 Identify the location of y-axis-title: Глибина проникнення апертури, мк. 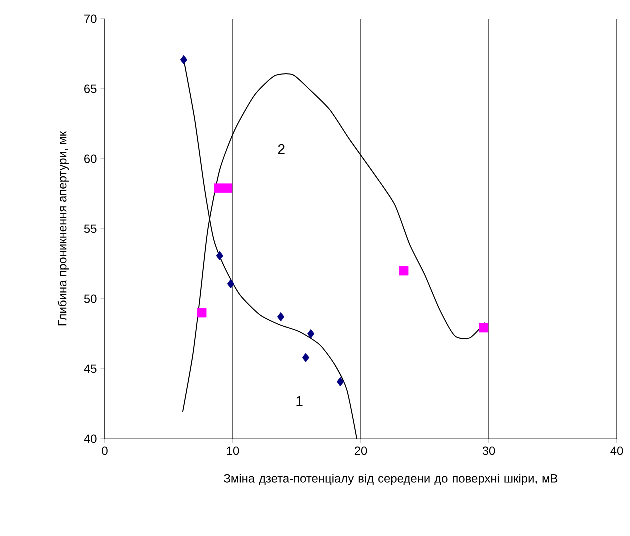
(64, 228).